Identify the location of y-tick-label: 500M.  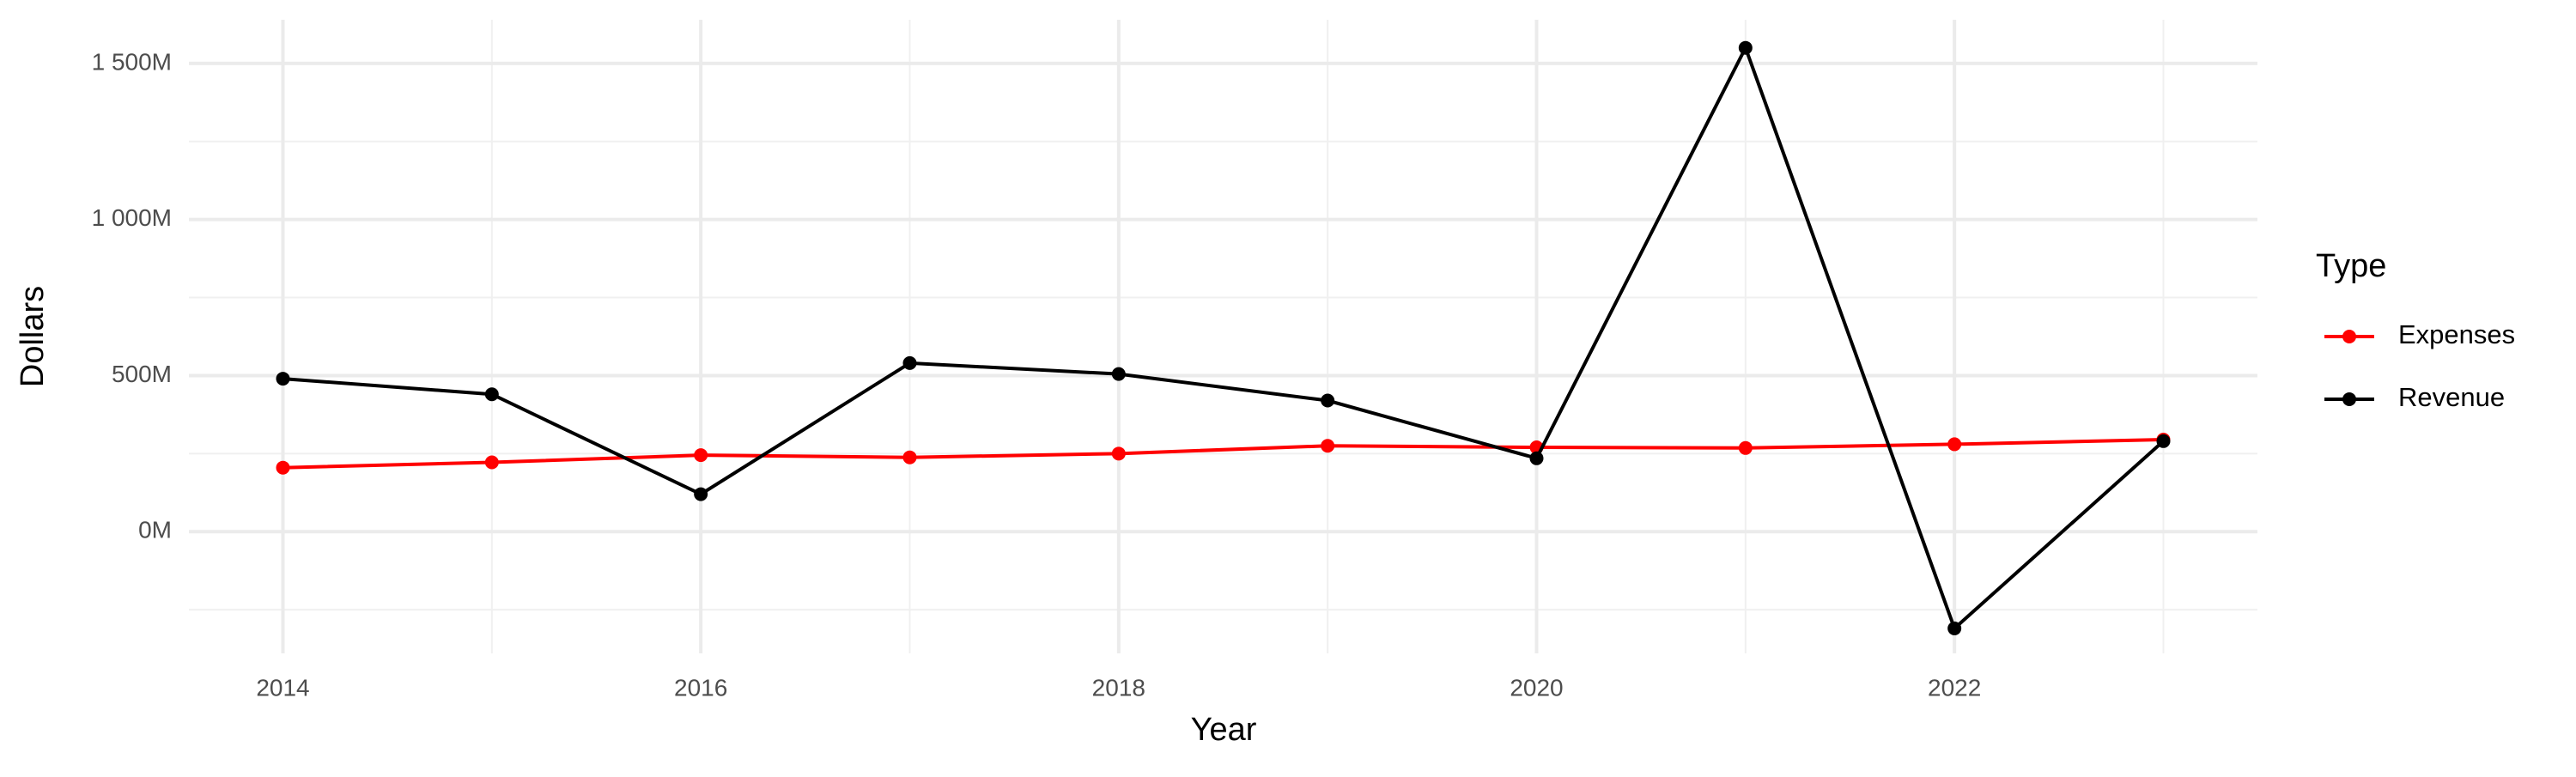
(142, 374).